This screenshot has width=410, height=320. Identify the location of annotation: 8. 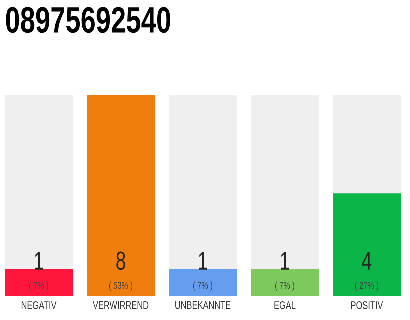
(121, 261).